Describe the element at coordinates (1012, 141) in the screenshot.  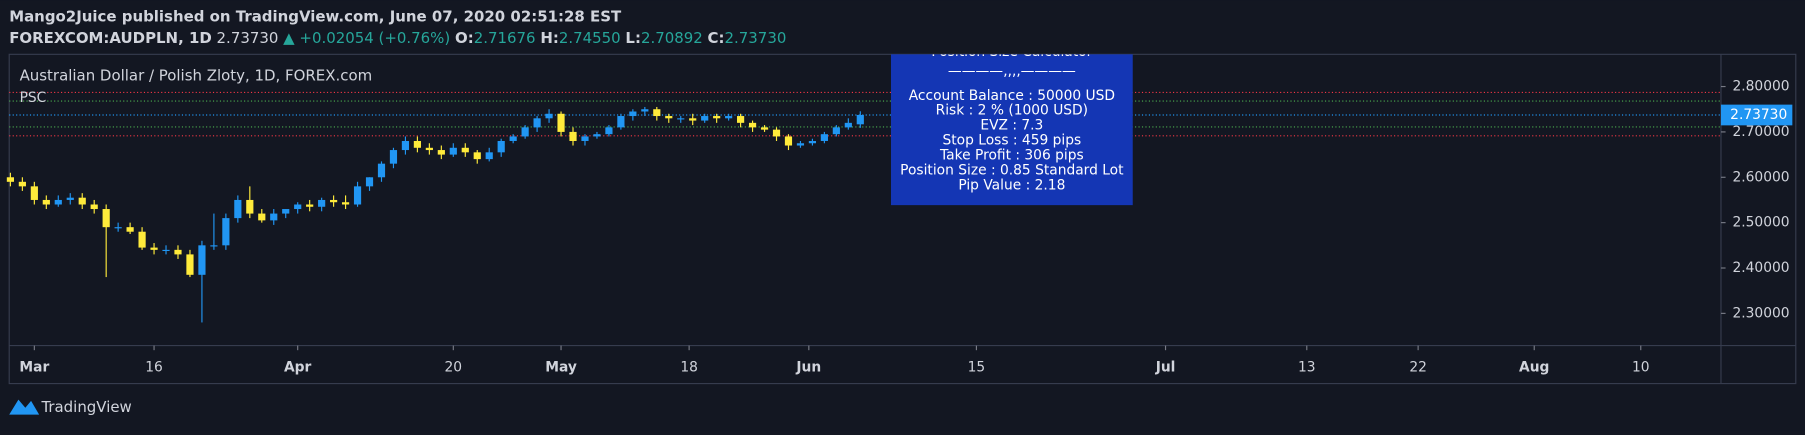
I see `info-line: Stop Loss : 459 pips` at that location.